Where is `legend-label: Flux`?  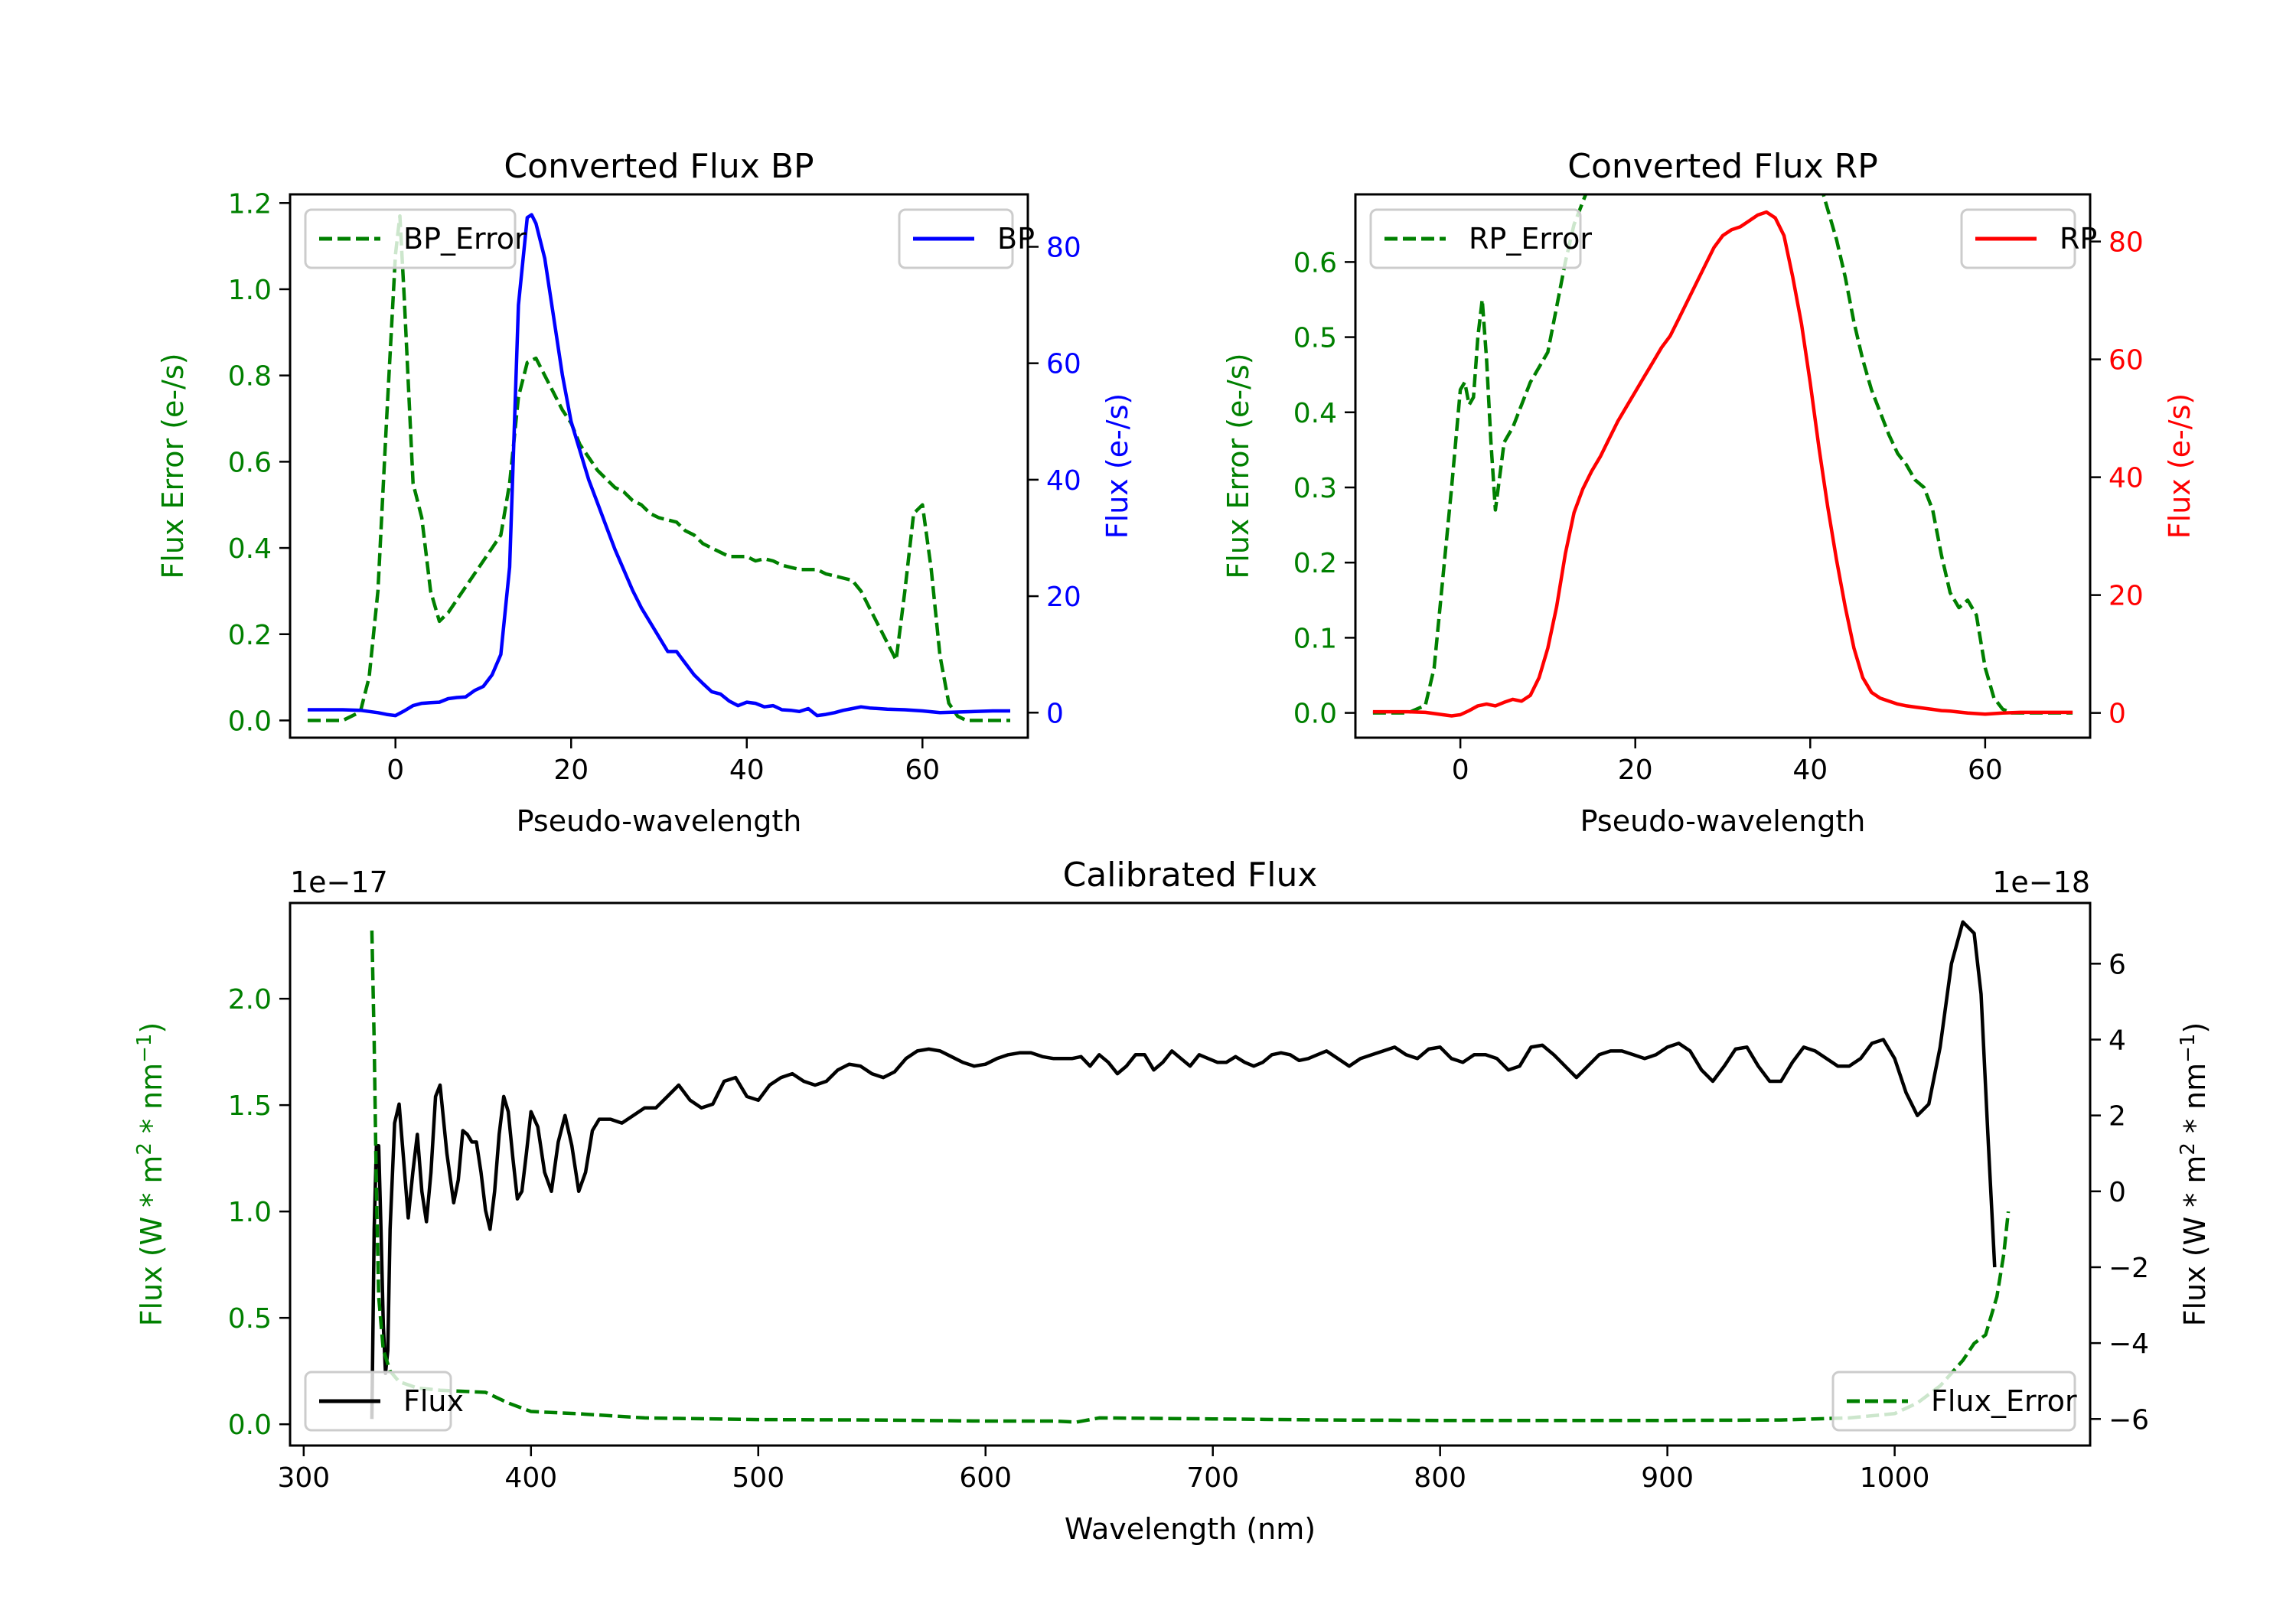
legend-label: Flux is located at coordinates (433, 1401).